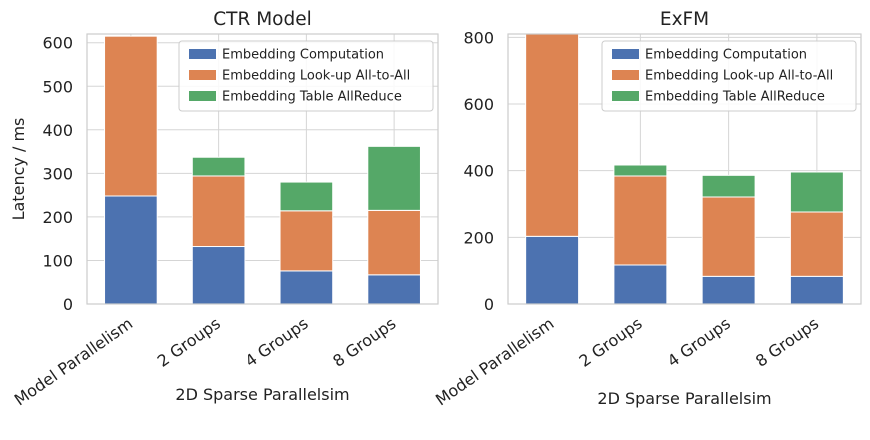 The height and width of the screenshot is (440, 870). Describe the element at coordinates (57, 173) in the screenshot. I see `y-tick-label: 300` at that location.